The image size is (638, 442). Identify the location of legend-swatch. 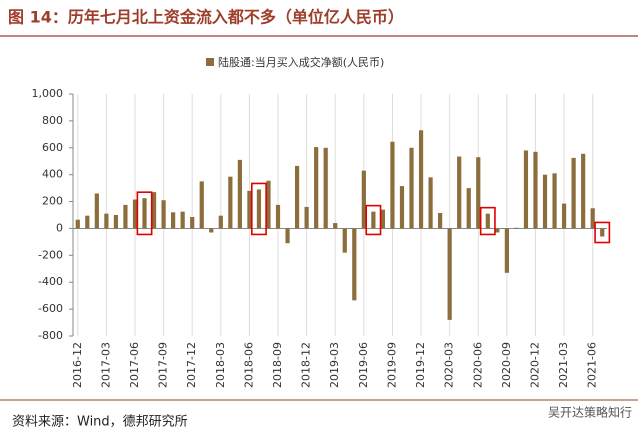
(210, 62).